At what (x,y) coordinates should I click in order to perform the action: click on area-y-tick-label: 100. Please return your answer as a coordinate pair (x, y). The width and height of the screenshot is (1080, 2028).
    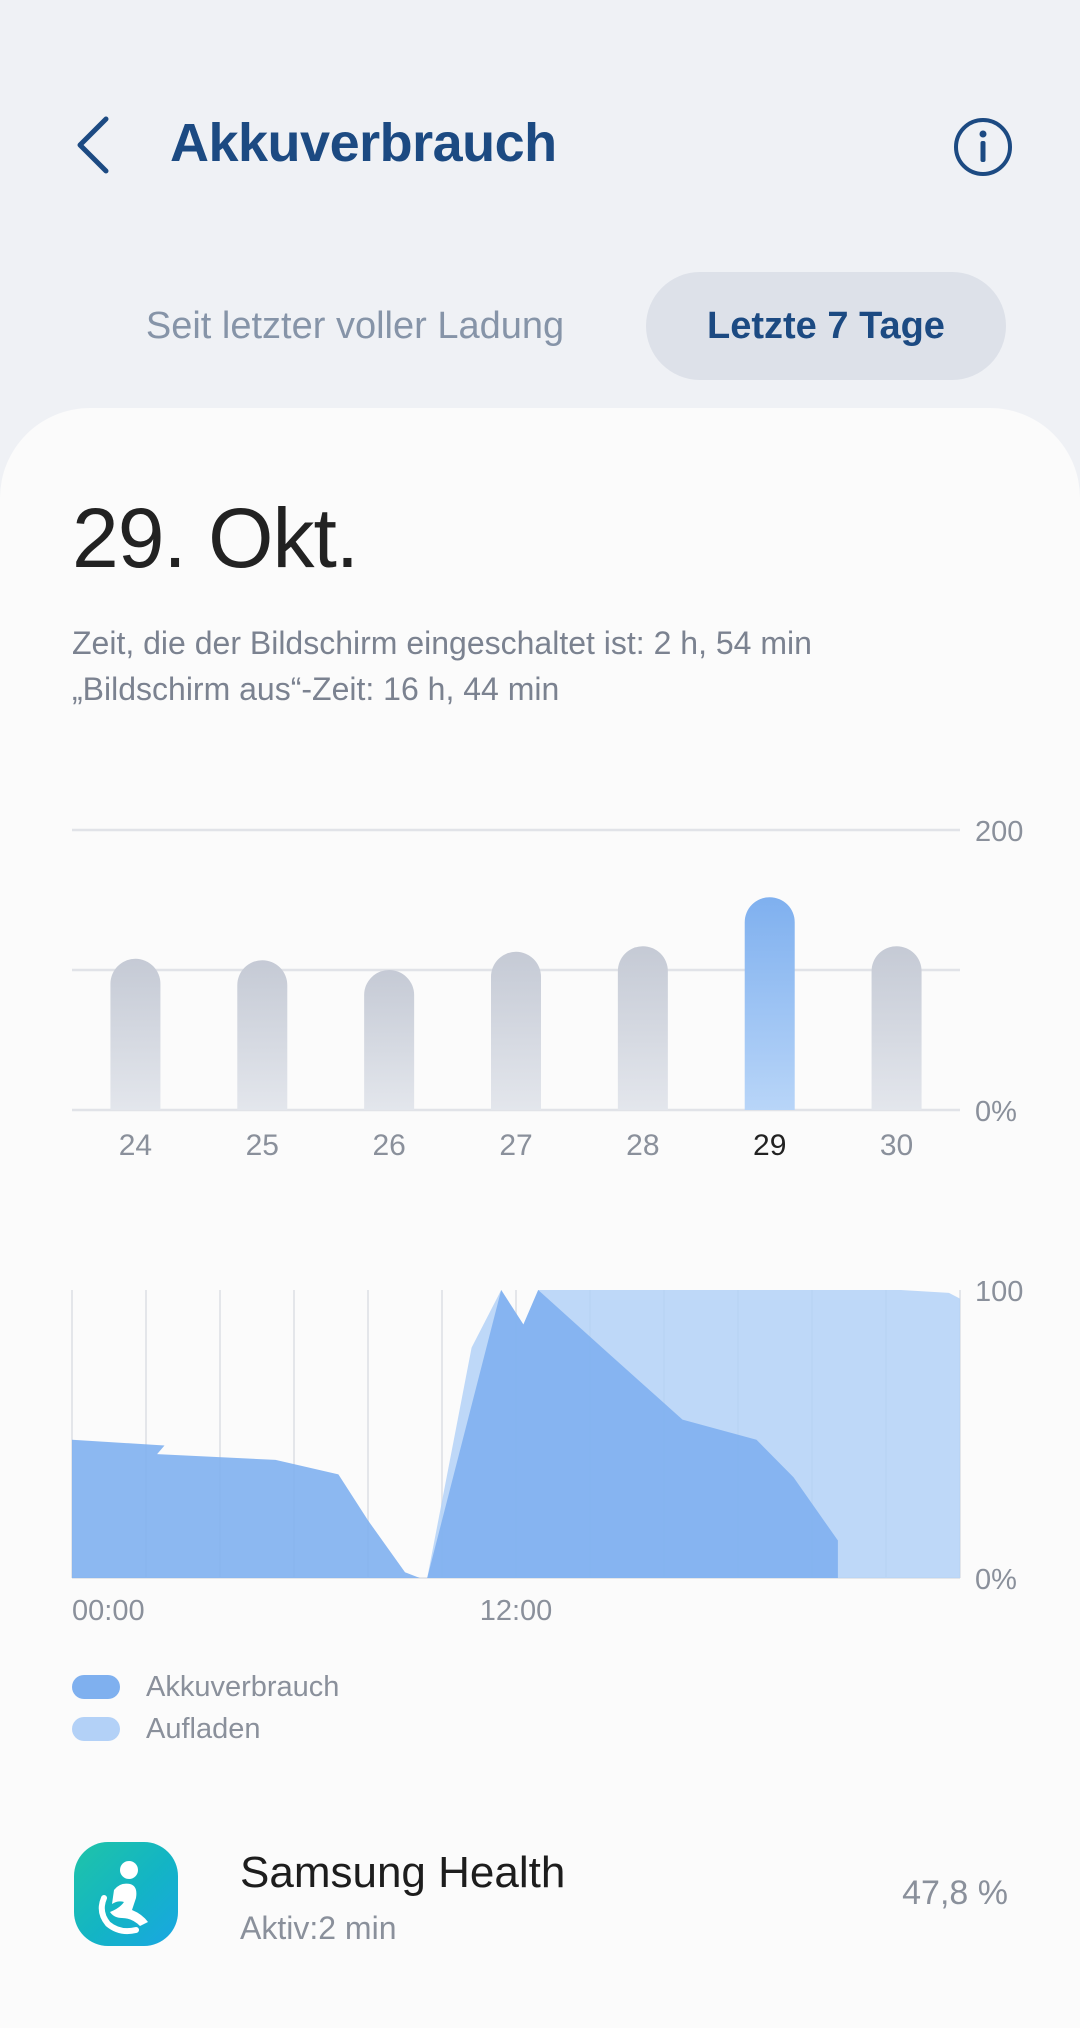
    Looking at the image, I should click on (999, 1292).